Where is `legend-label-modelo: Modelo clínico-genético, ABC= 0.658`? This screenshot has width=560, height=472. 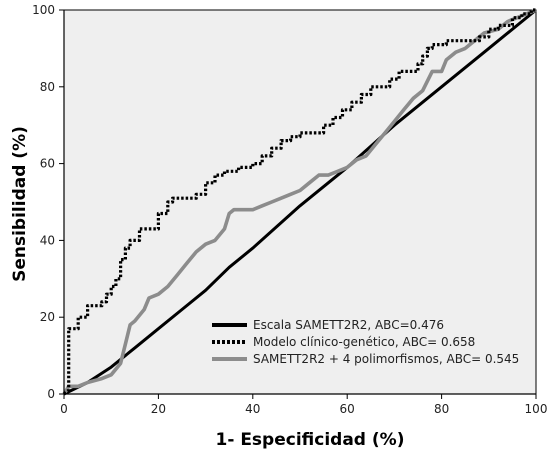
legend-label-modelo: Modelo clínico-genético, ABC= 0.658 is located at coordinates (364, 342).